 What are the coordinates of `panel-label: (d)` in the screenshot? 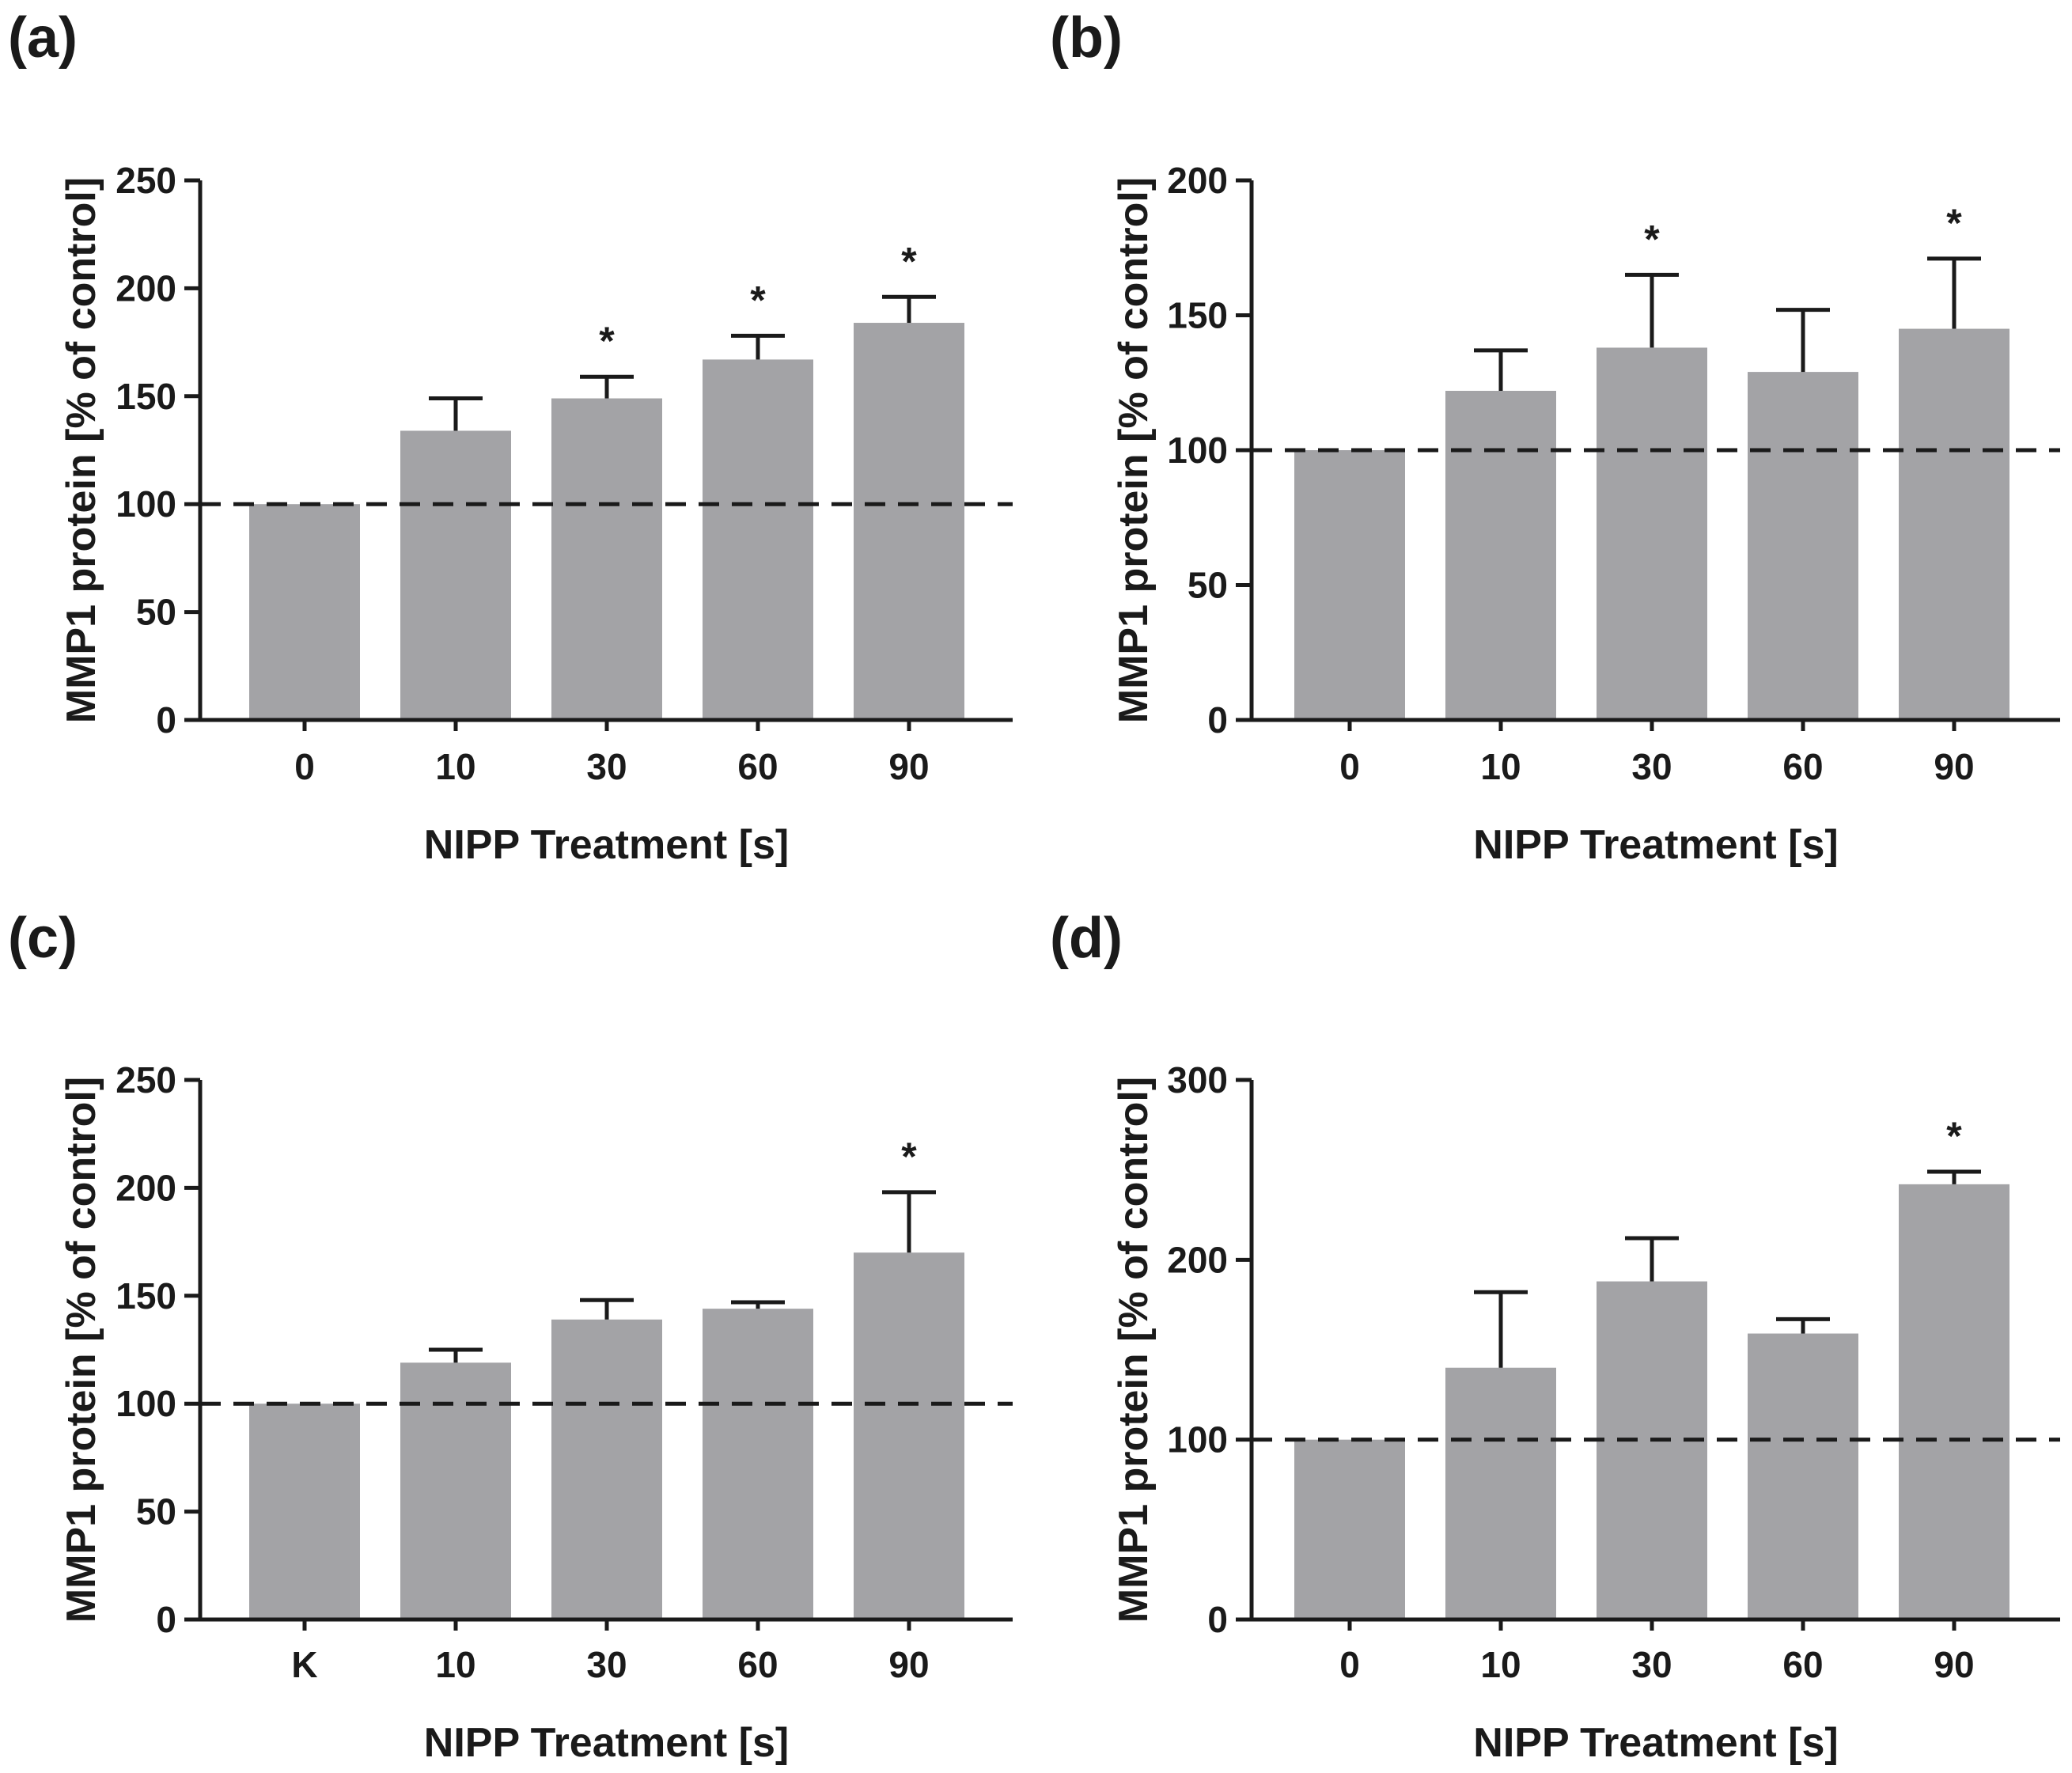 It's located at (1086, 938).